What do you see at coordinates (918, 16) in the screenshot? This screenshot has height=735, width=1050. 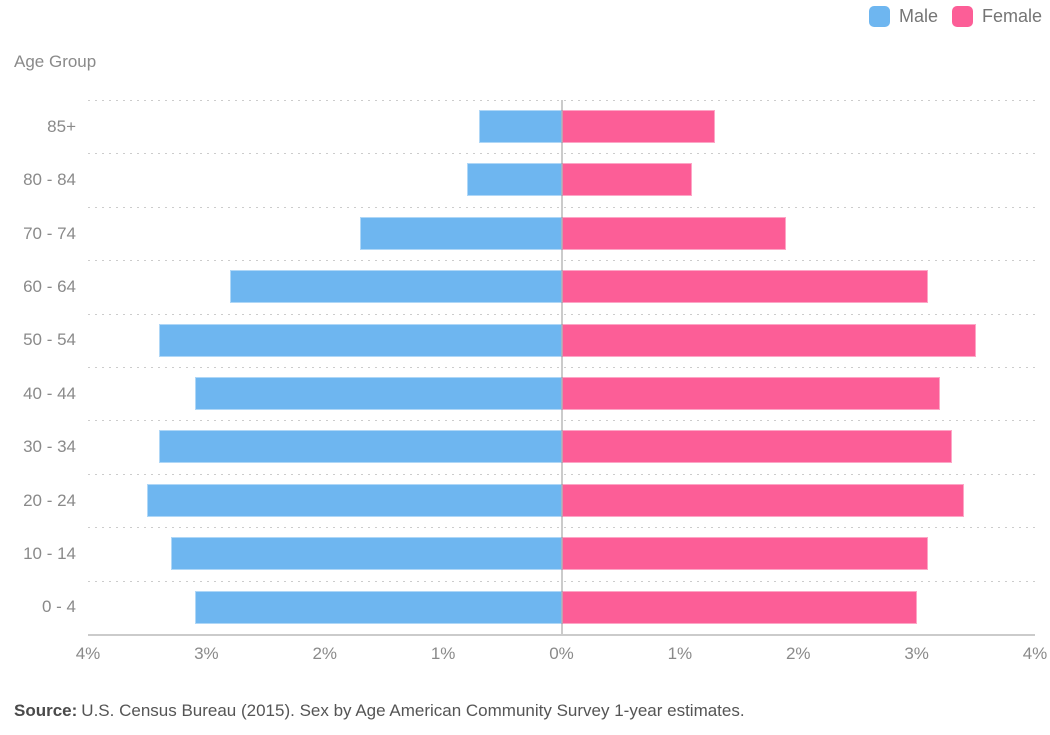 I see `legend-label: Male` at bounding box center [918, 16].